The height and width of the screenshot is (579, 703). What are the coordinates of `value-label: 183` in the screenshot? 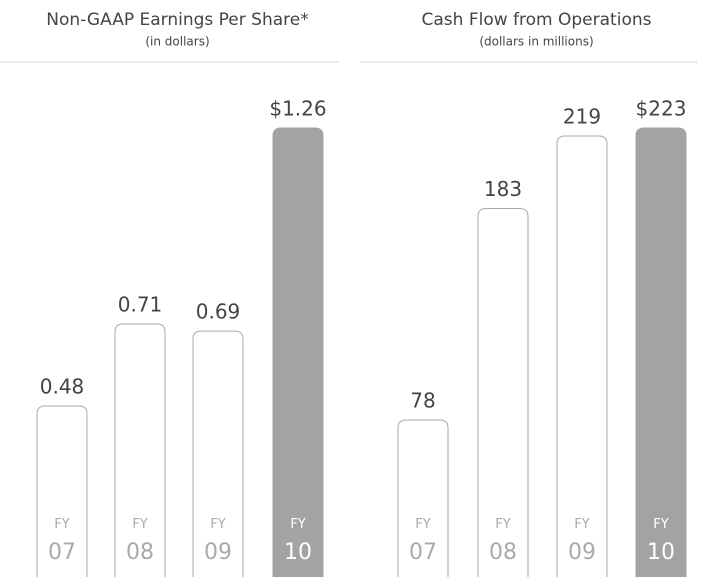 It's located at (503, 189).